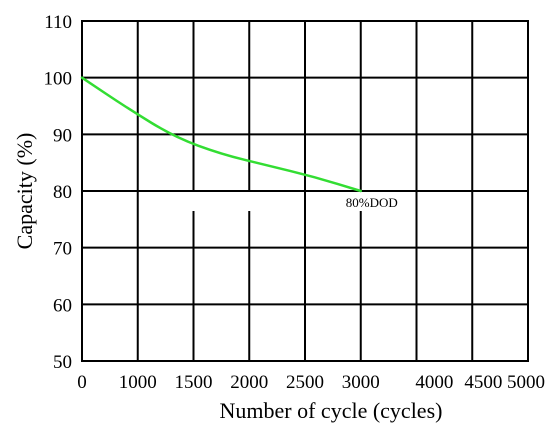  What do you see at coordinates (58, 22) in the screenshot?
I see `y-tick-label: 110` at bounding box center [58, 22].